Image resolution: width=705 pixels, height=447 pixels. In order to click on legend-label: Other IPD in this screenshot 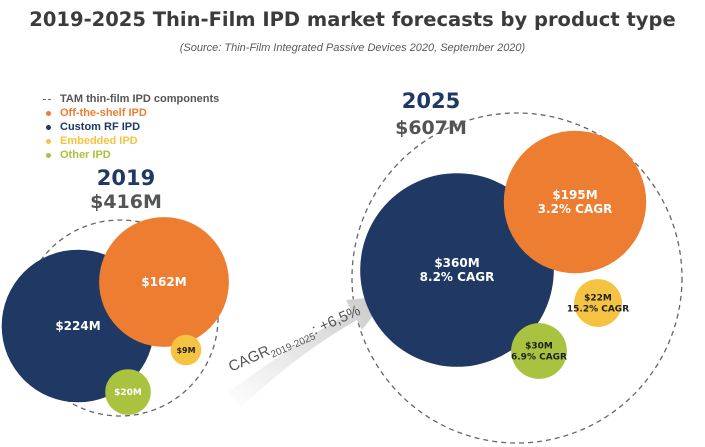, I will do `click(85, 155)`.